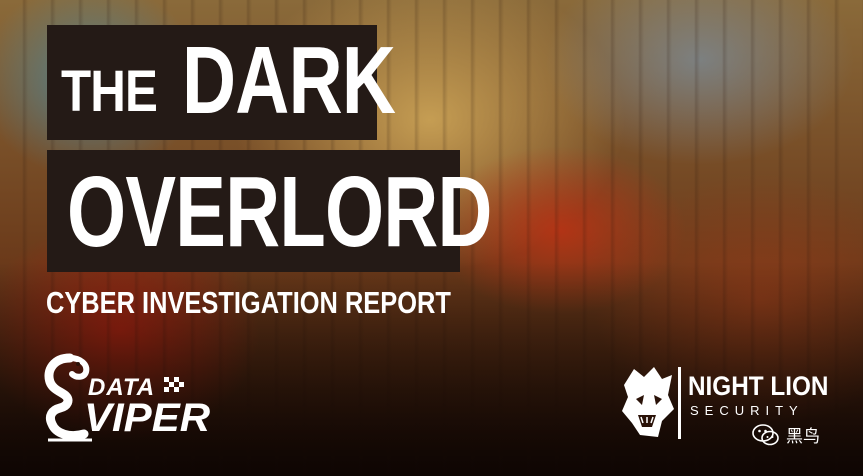  I want to click on title-block-line-1: THE DARK, so click(221, 82).